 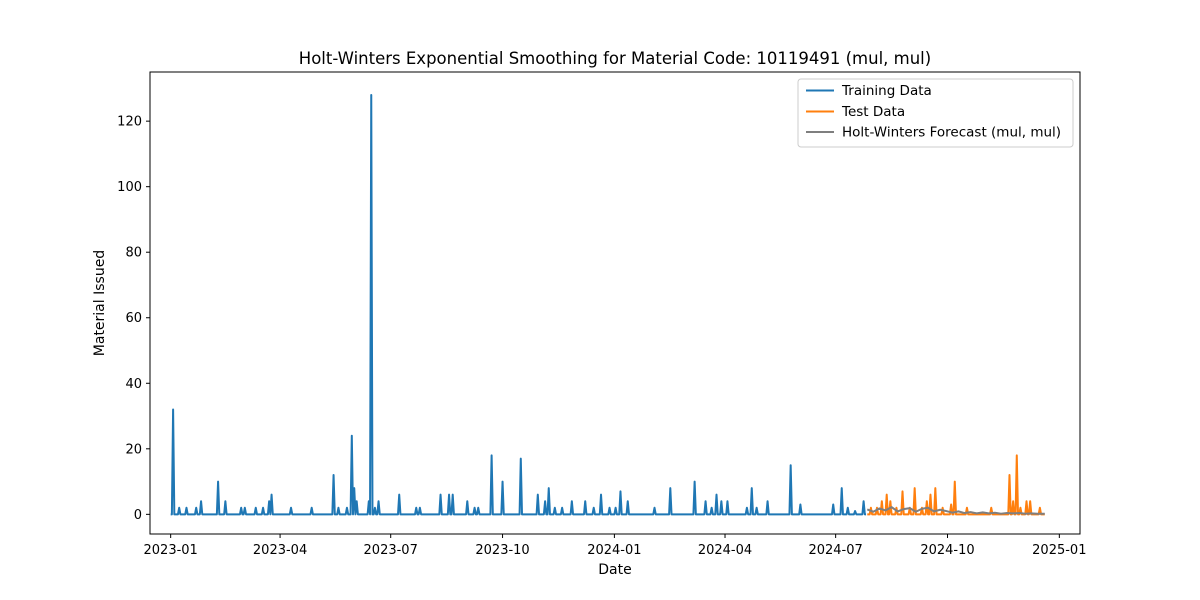 What do you see at coordinates (171, 550) in the screenshot?
I see `x-tick-label: 2023-01` at bounding box center [171, 550].